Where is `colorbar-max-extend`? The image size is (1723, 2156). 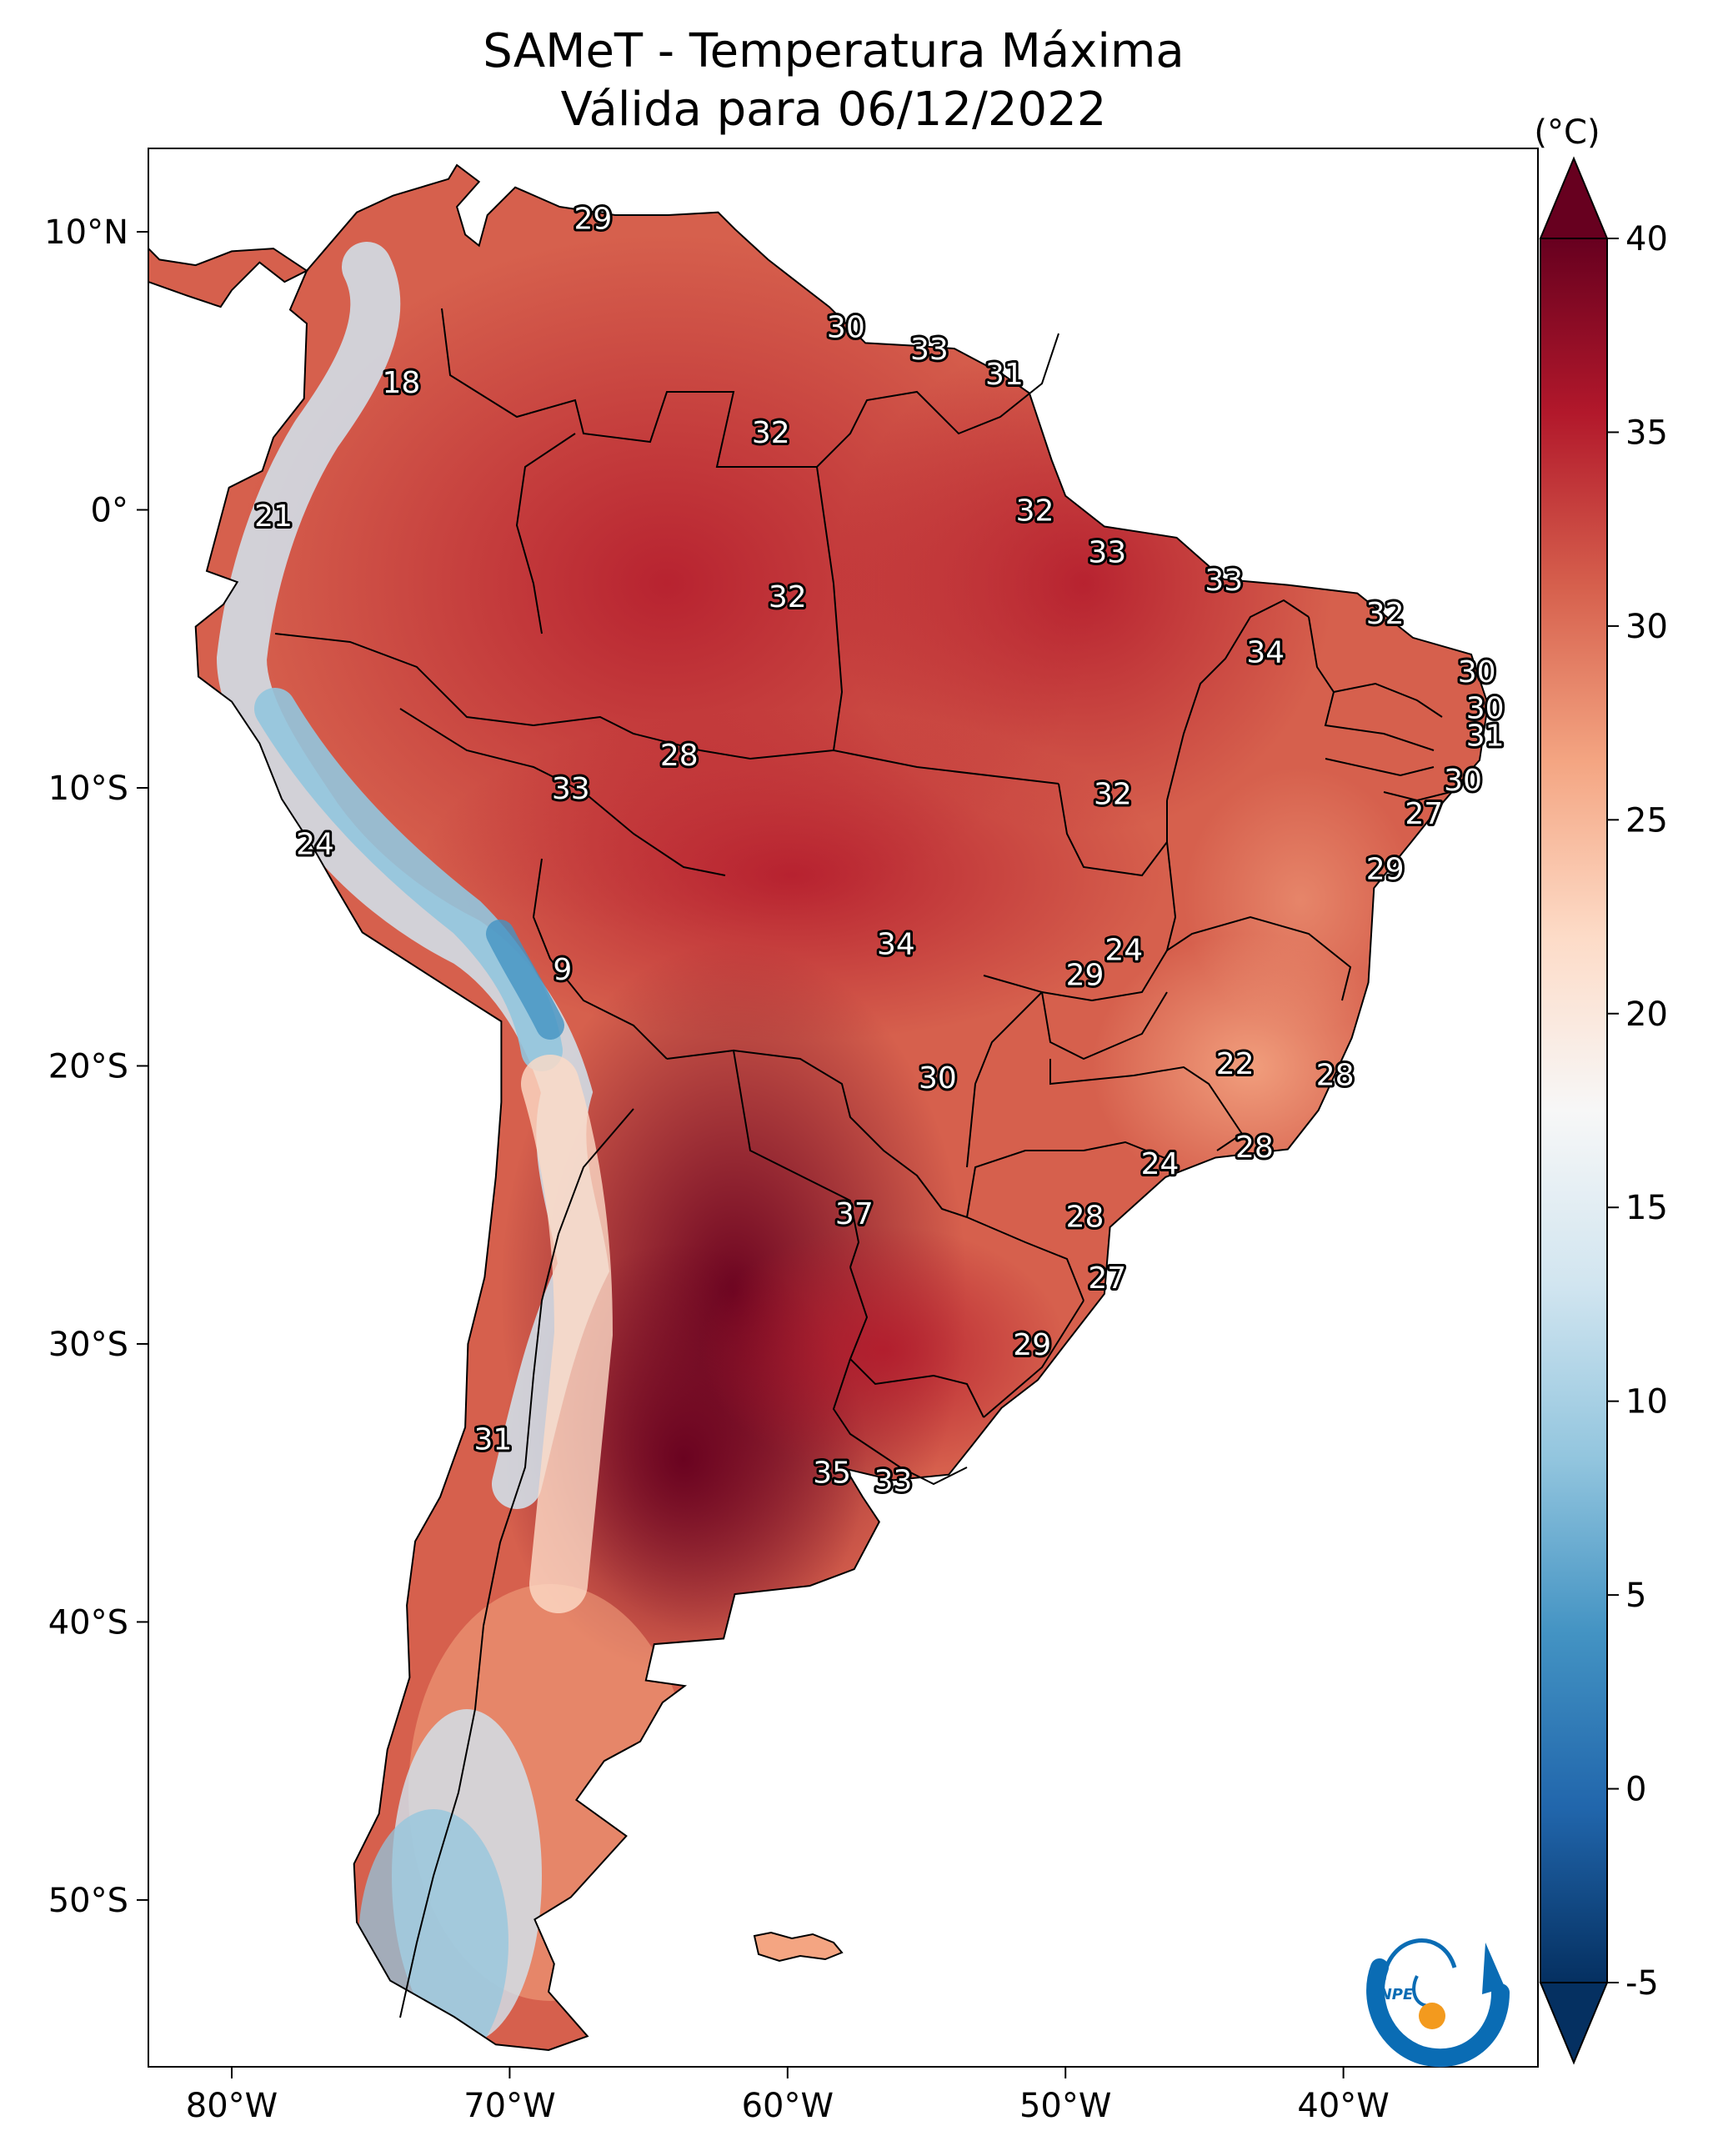
colorbar-max-extend is located at coordinates (1574, 197).